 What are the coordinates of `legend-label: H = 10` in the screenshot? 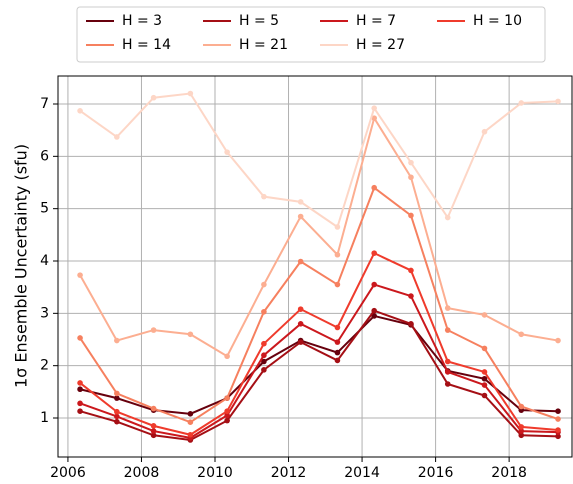 It's located at (497, 21).